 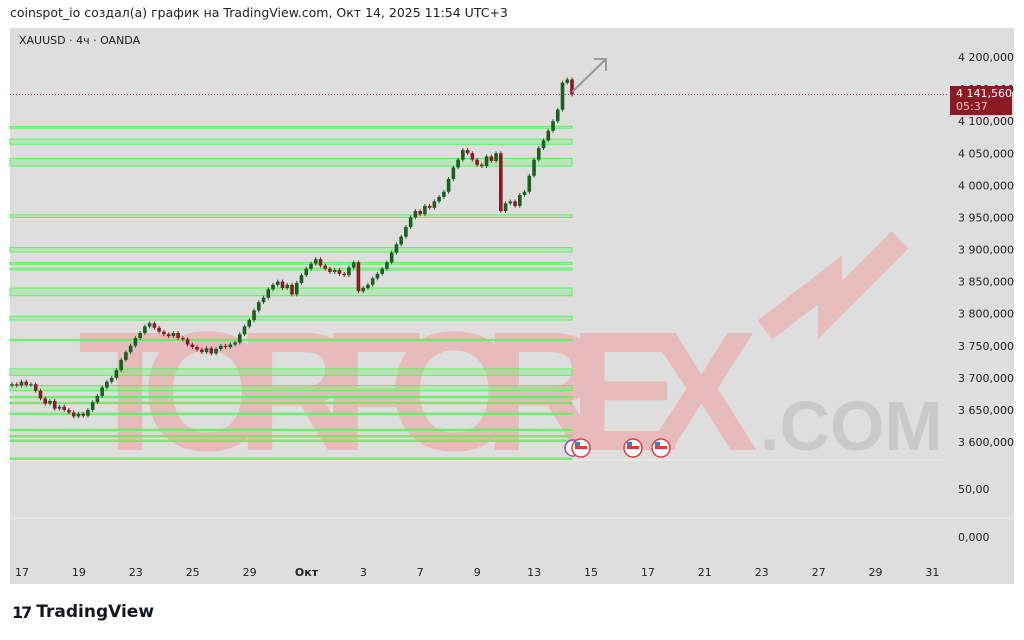 I want to click on date-tick-label: 23, so click(x=136, y=572).